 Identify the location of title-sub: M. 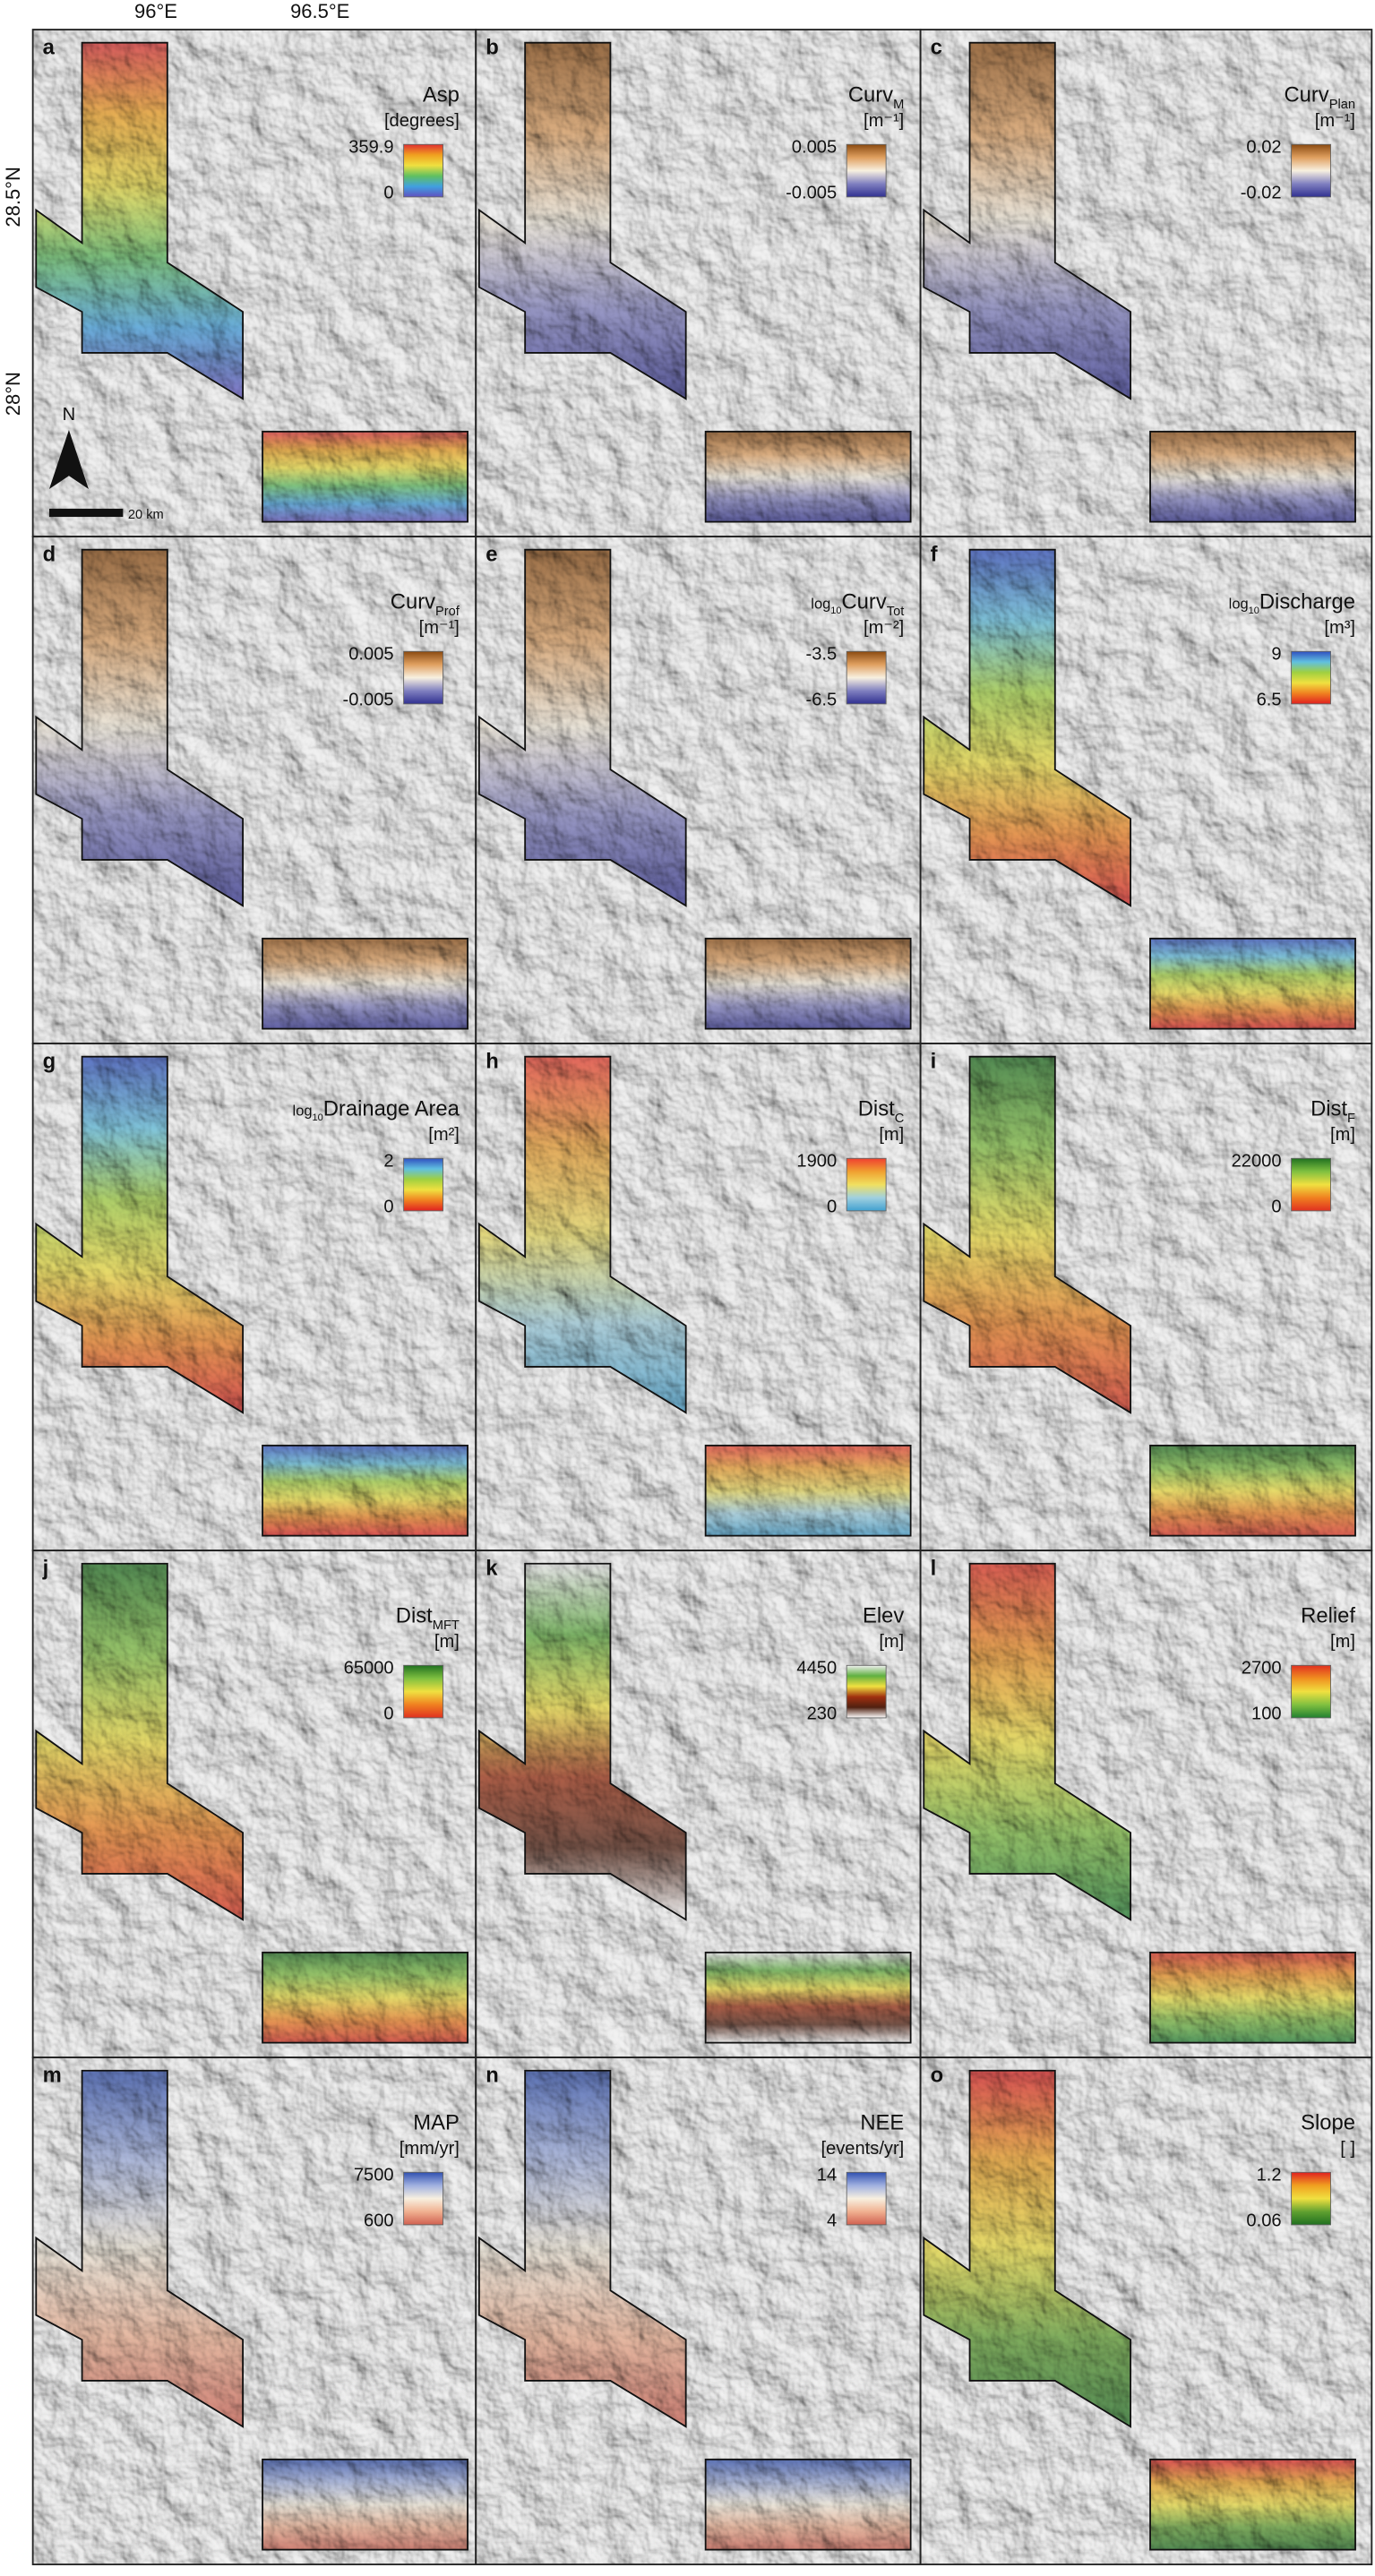
(898, 105).